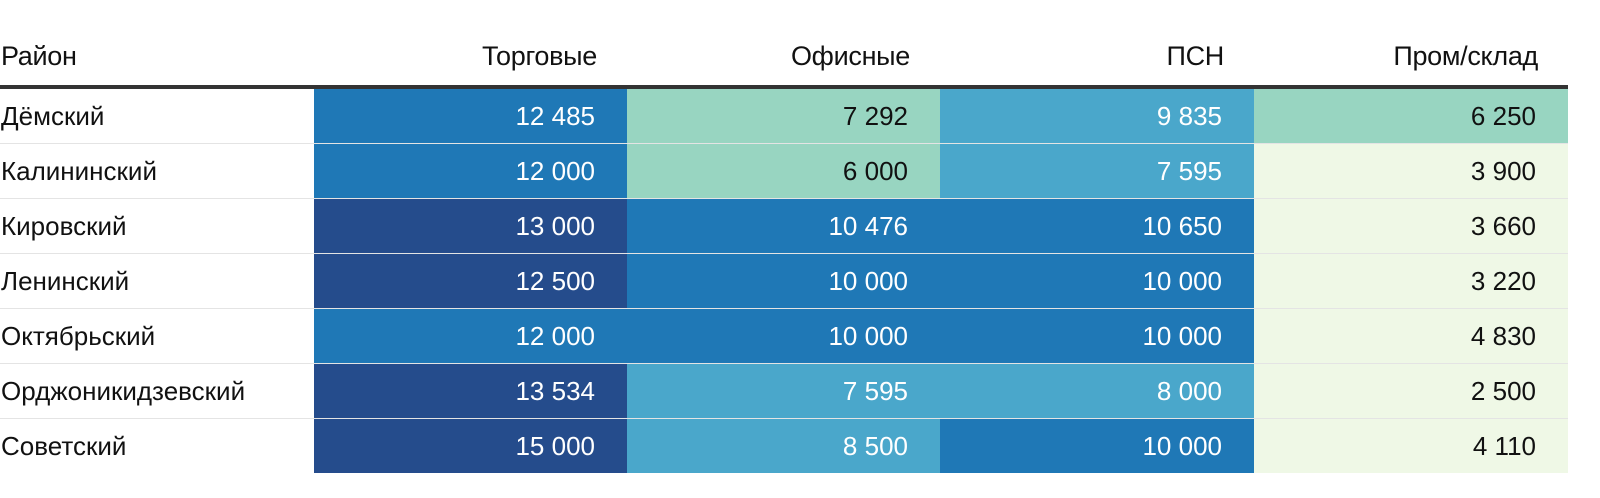 Image resolution: width=1600 pixels, height=498 pixels. I want to click on heatmap-cell: 15 000, so click(470, 445).